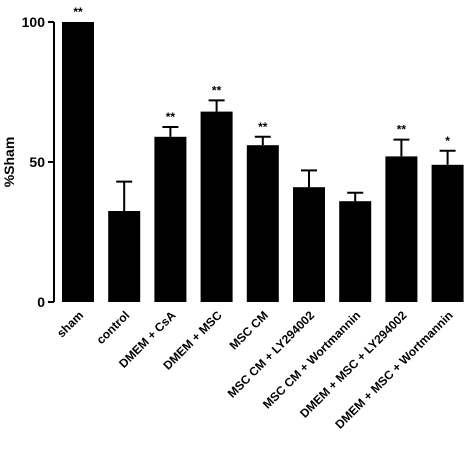 Image resolution: width=474 pixels, height=449 pixels. What do you see at coordinates (41, 302) in the screenshot?
I see `y-tick-label: 0` at bounding box center [41, 302].